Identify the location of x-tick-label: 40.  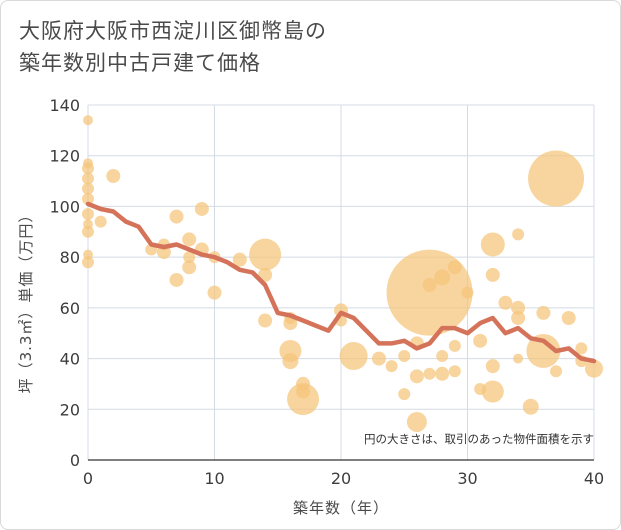
(594, 478).